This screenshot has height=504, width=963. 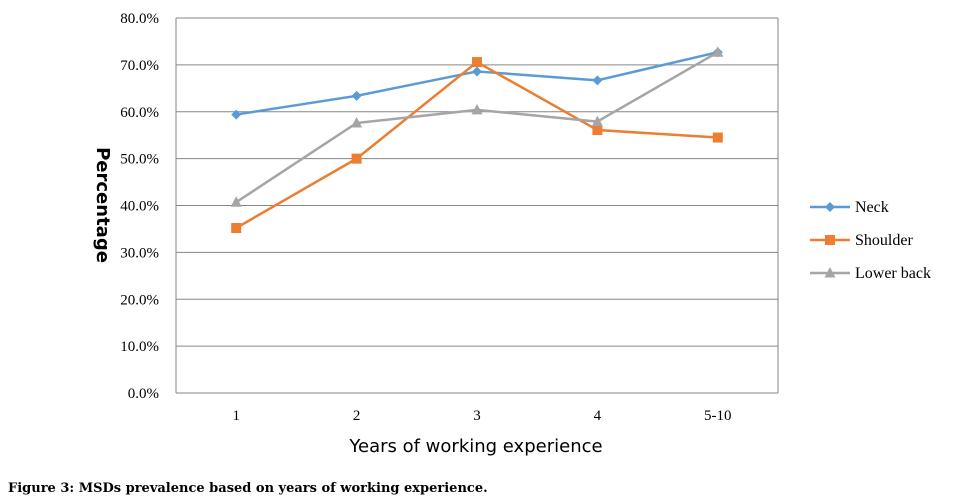 I want to click on x-tick-label: 3, so click(x=477, y=416).